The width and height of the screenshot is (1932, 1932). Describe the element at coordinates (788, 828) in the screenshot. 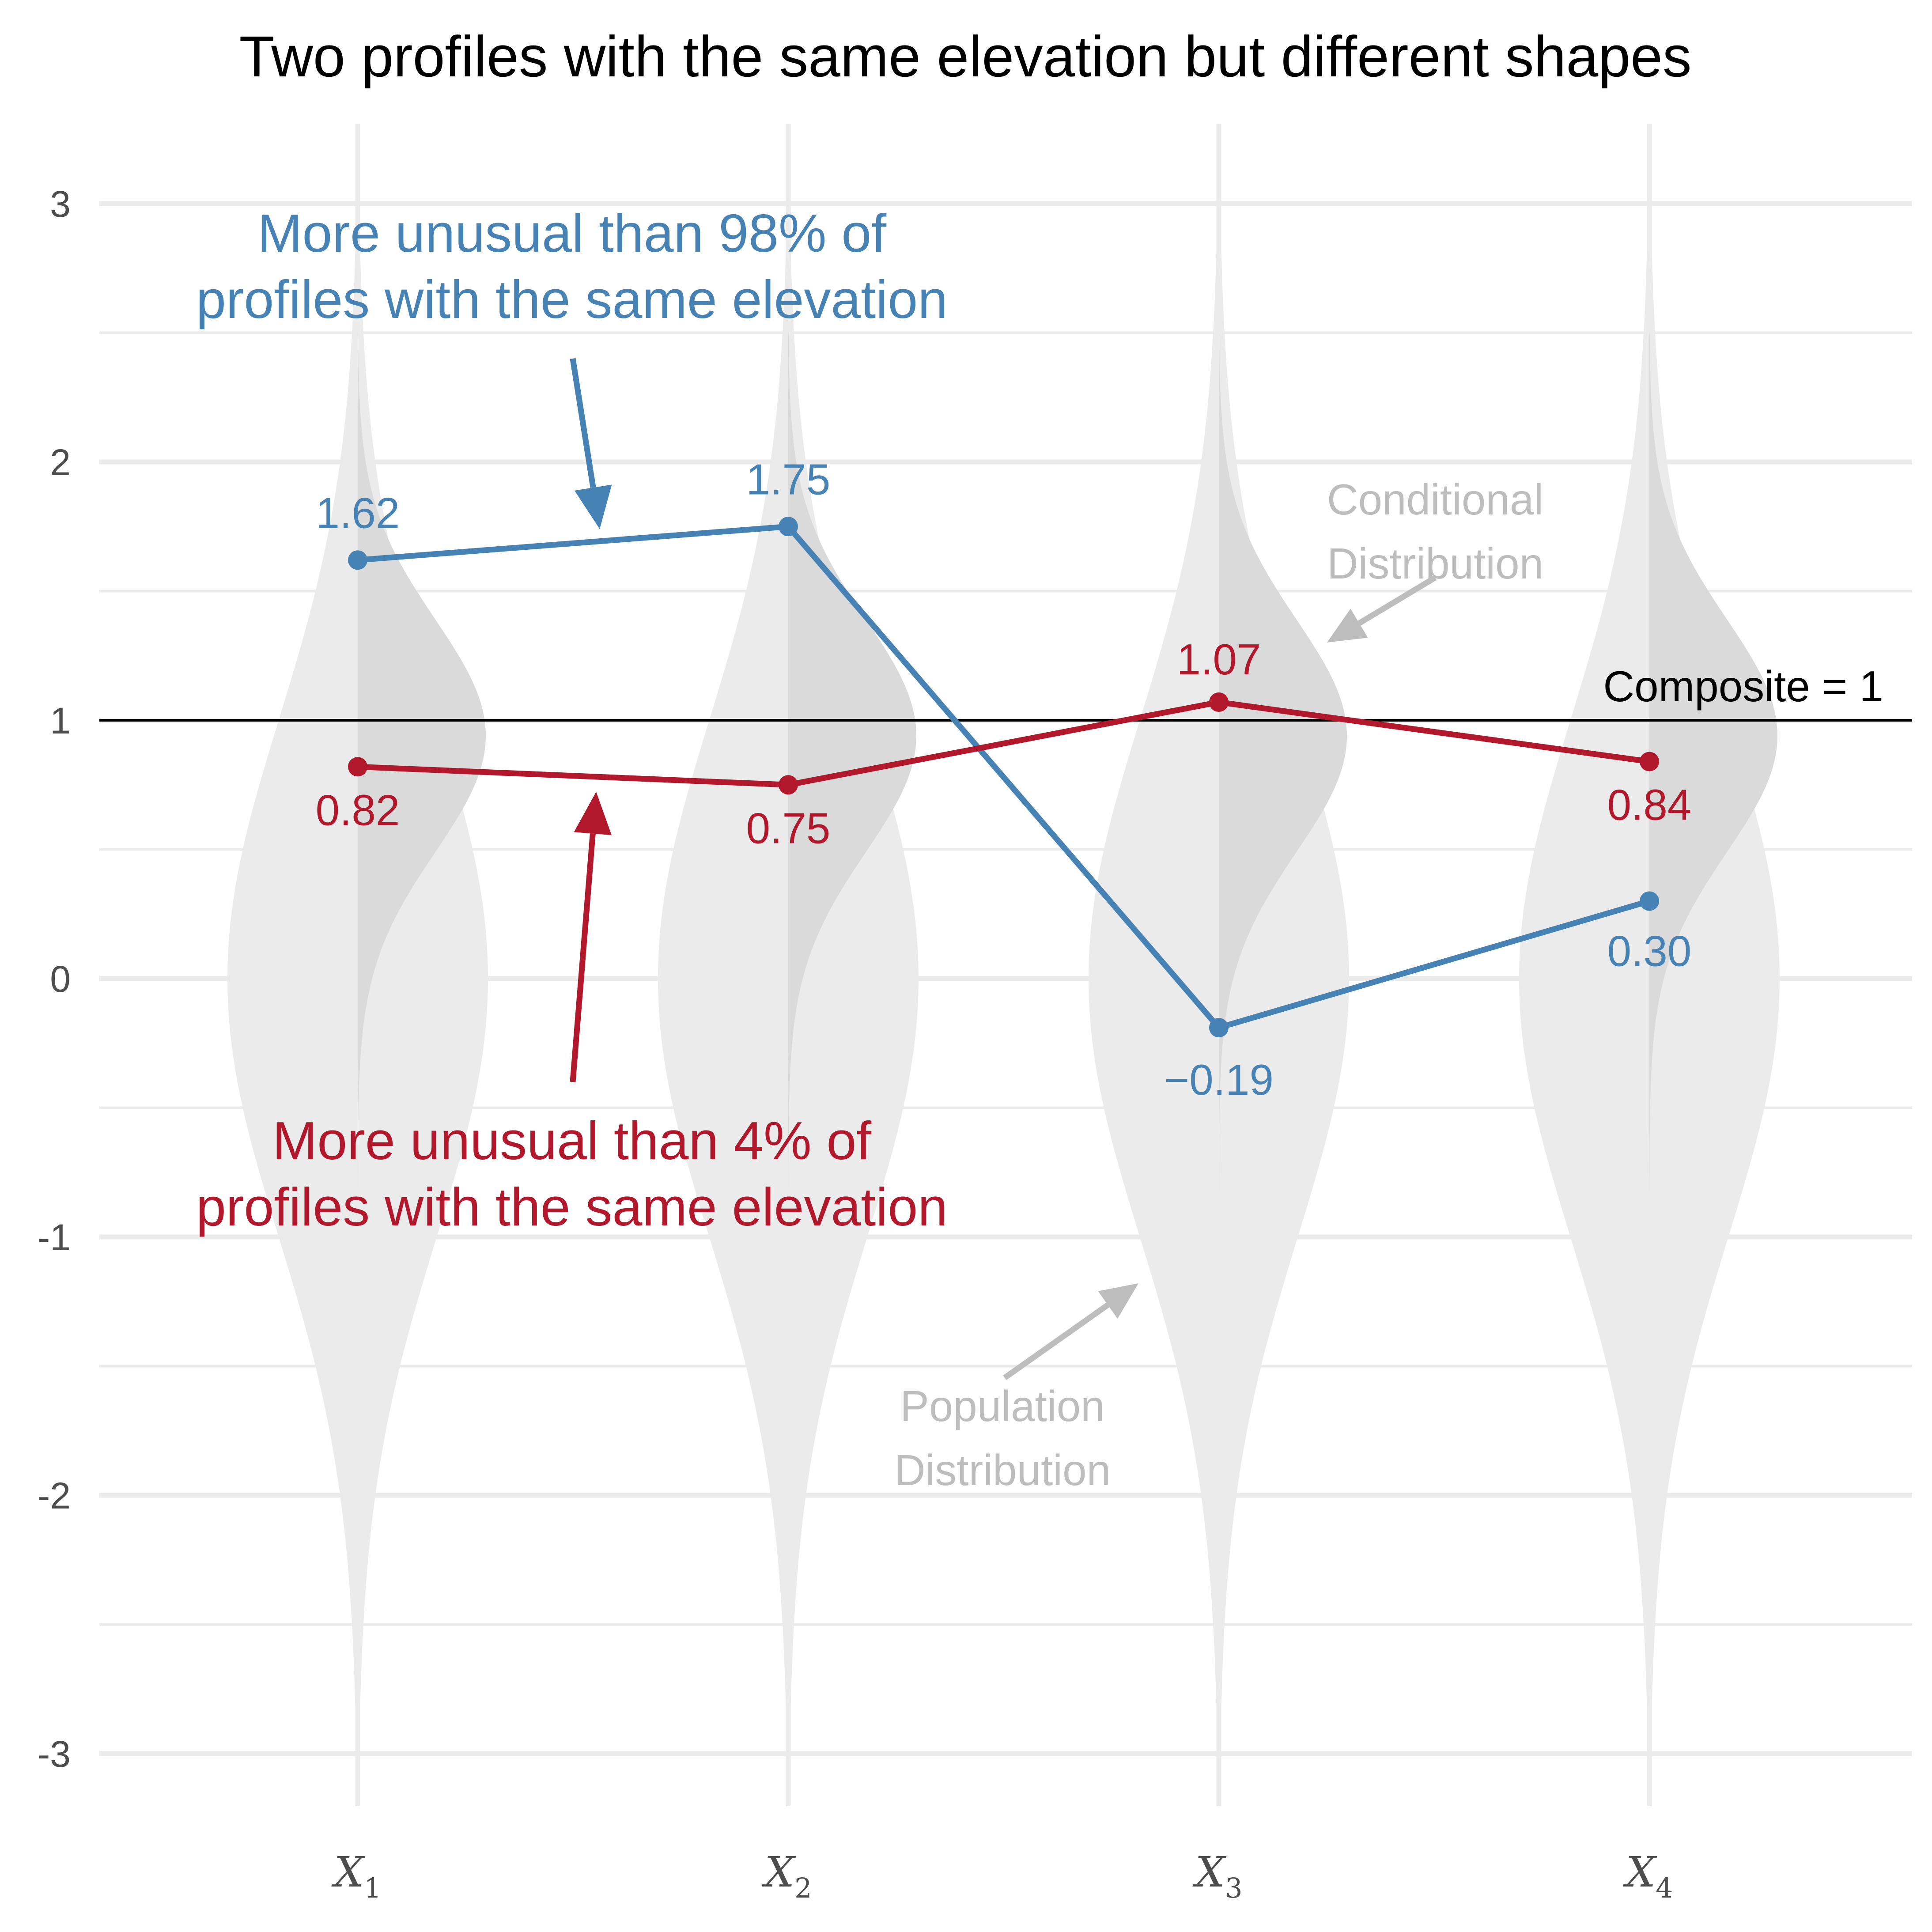

I see `series-2-data-label: 0.75` at that location.